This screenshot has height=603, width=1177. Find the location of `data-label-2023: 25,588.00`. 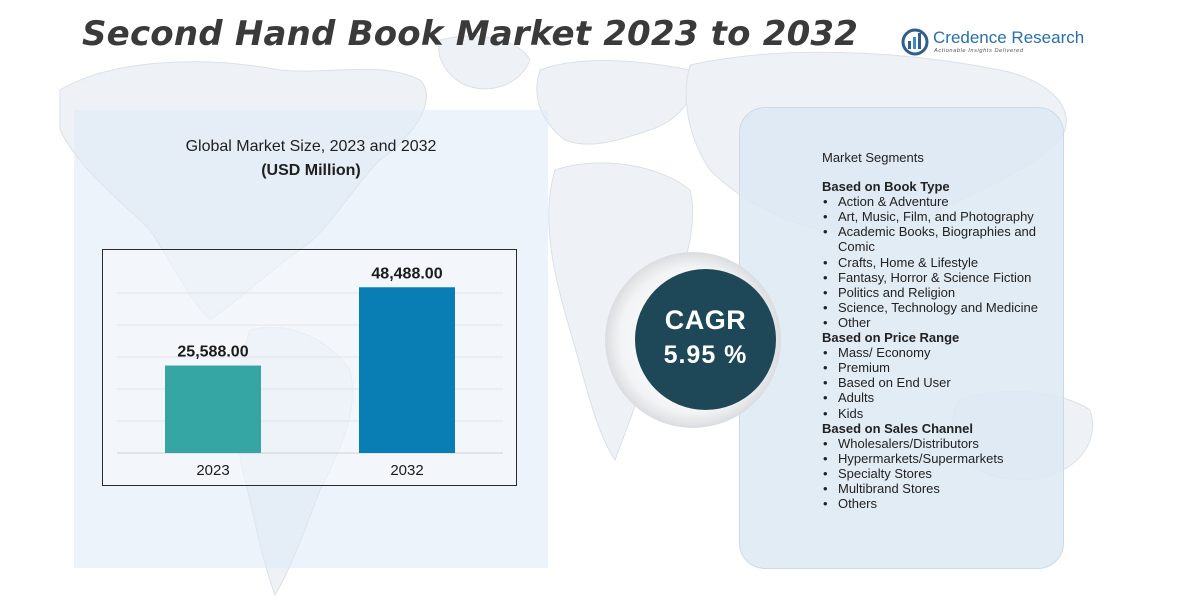

data-label-2023: 25,588.00 is located at coordinates (212, 352).